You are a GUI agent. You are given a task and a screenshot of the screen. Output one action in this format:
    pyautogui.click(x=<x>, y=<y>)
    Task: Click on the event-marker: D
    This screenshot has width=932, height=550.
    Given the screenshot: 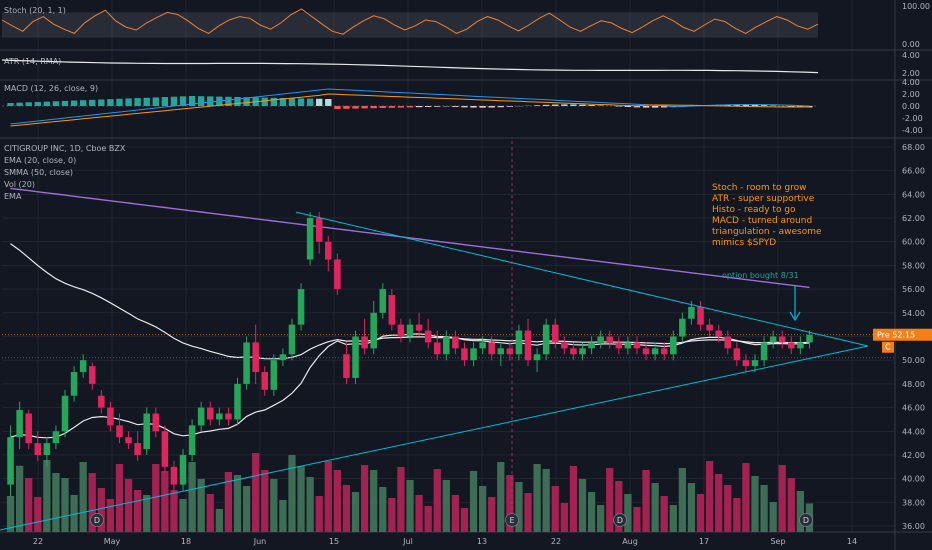 What is the action you would take?
    pyautogui.click(x=620, y=520)
    